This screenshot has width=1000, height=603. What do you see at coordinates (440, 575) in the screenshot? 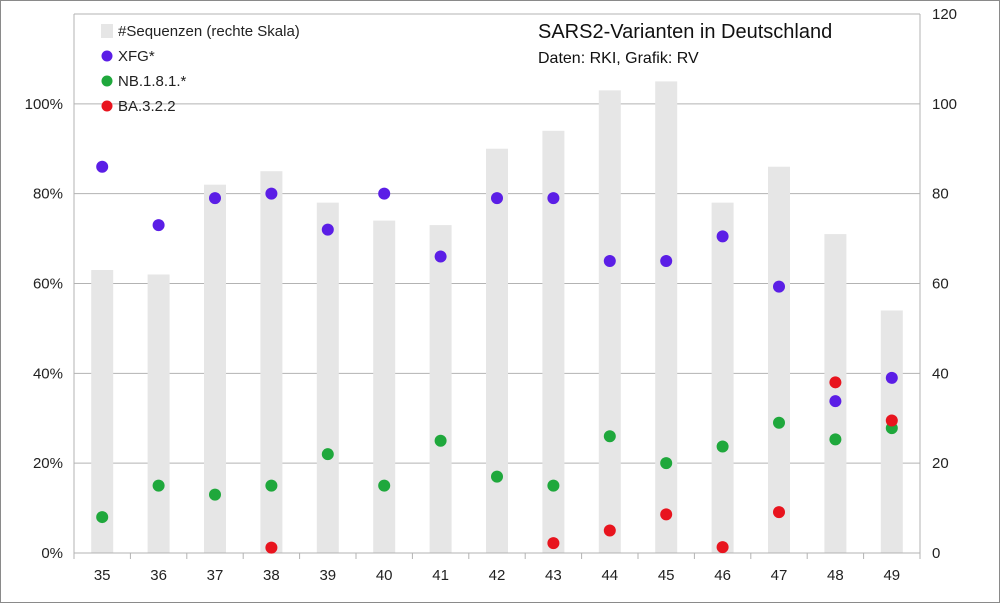
I see `x-tick-label: 41` at bounding box center [440, 575].